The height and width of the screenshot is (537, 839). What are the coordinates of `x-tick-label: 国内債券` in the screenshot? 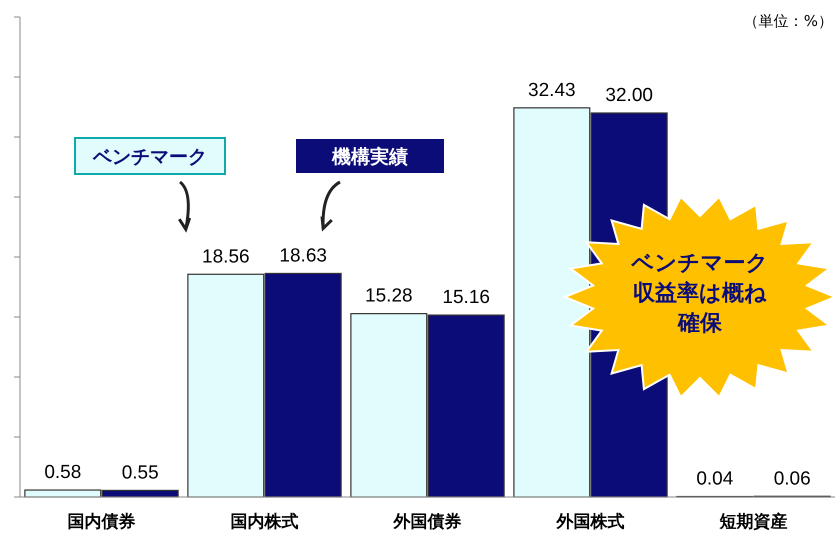 It's located at (102, 522).